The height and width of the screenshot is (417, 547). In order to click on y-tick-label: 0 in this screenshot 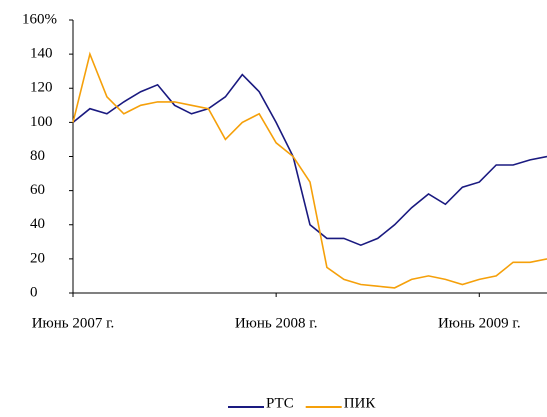, I will do `click(34, 292)`.